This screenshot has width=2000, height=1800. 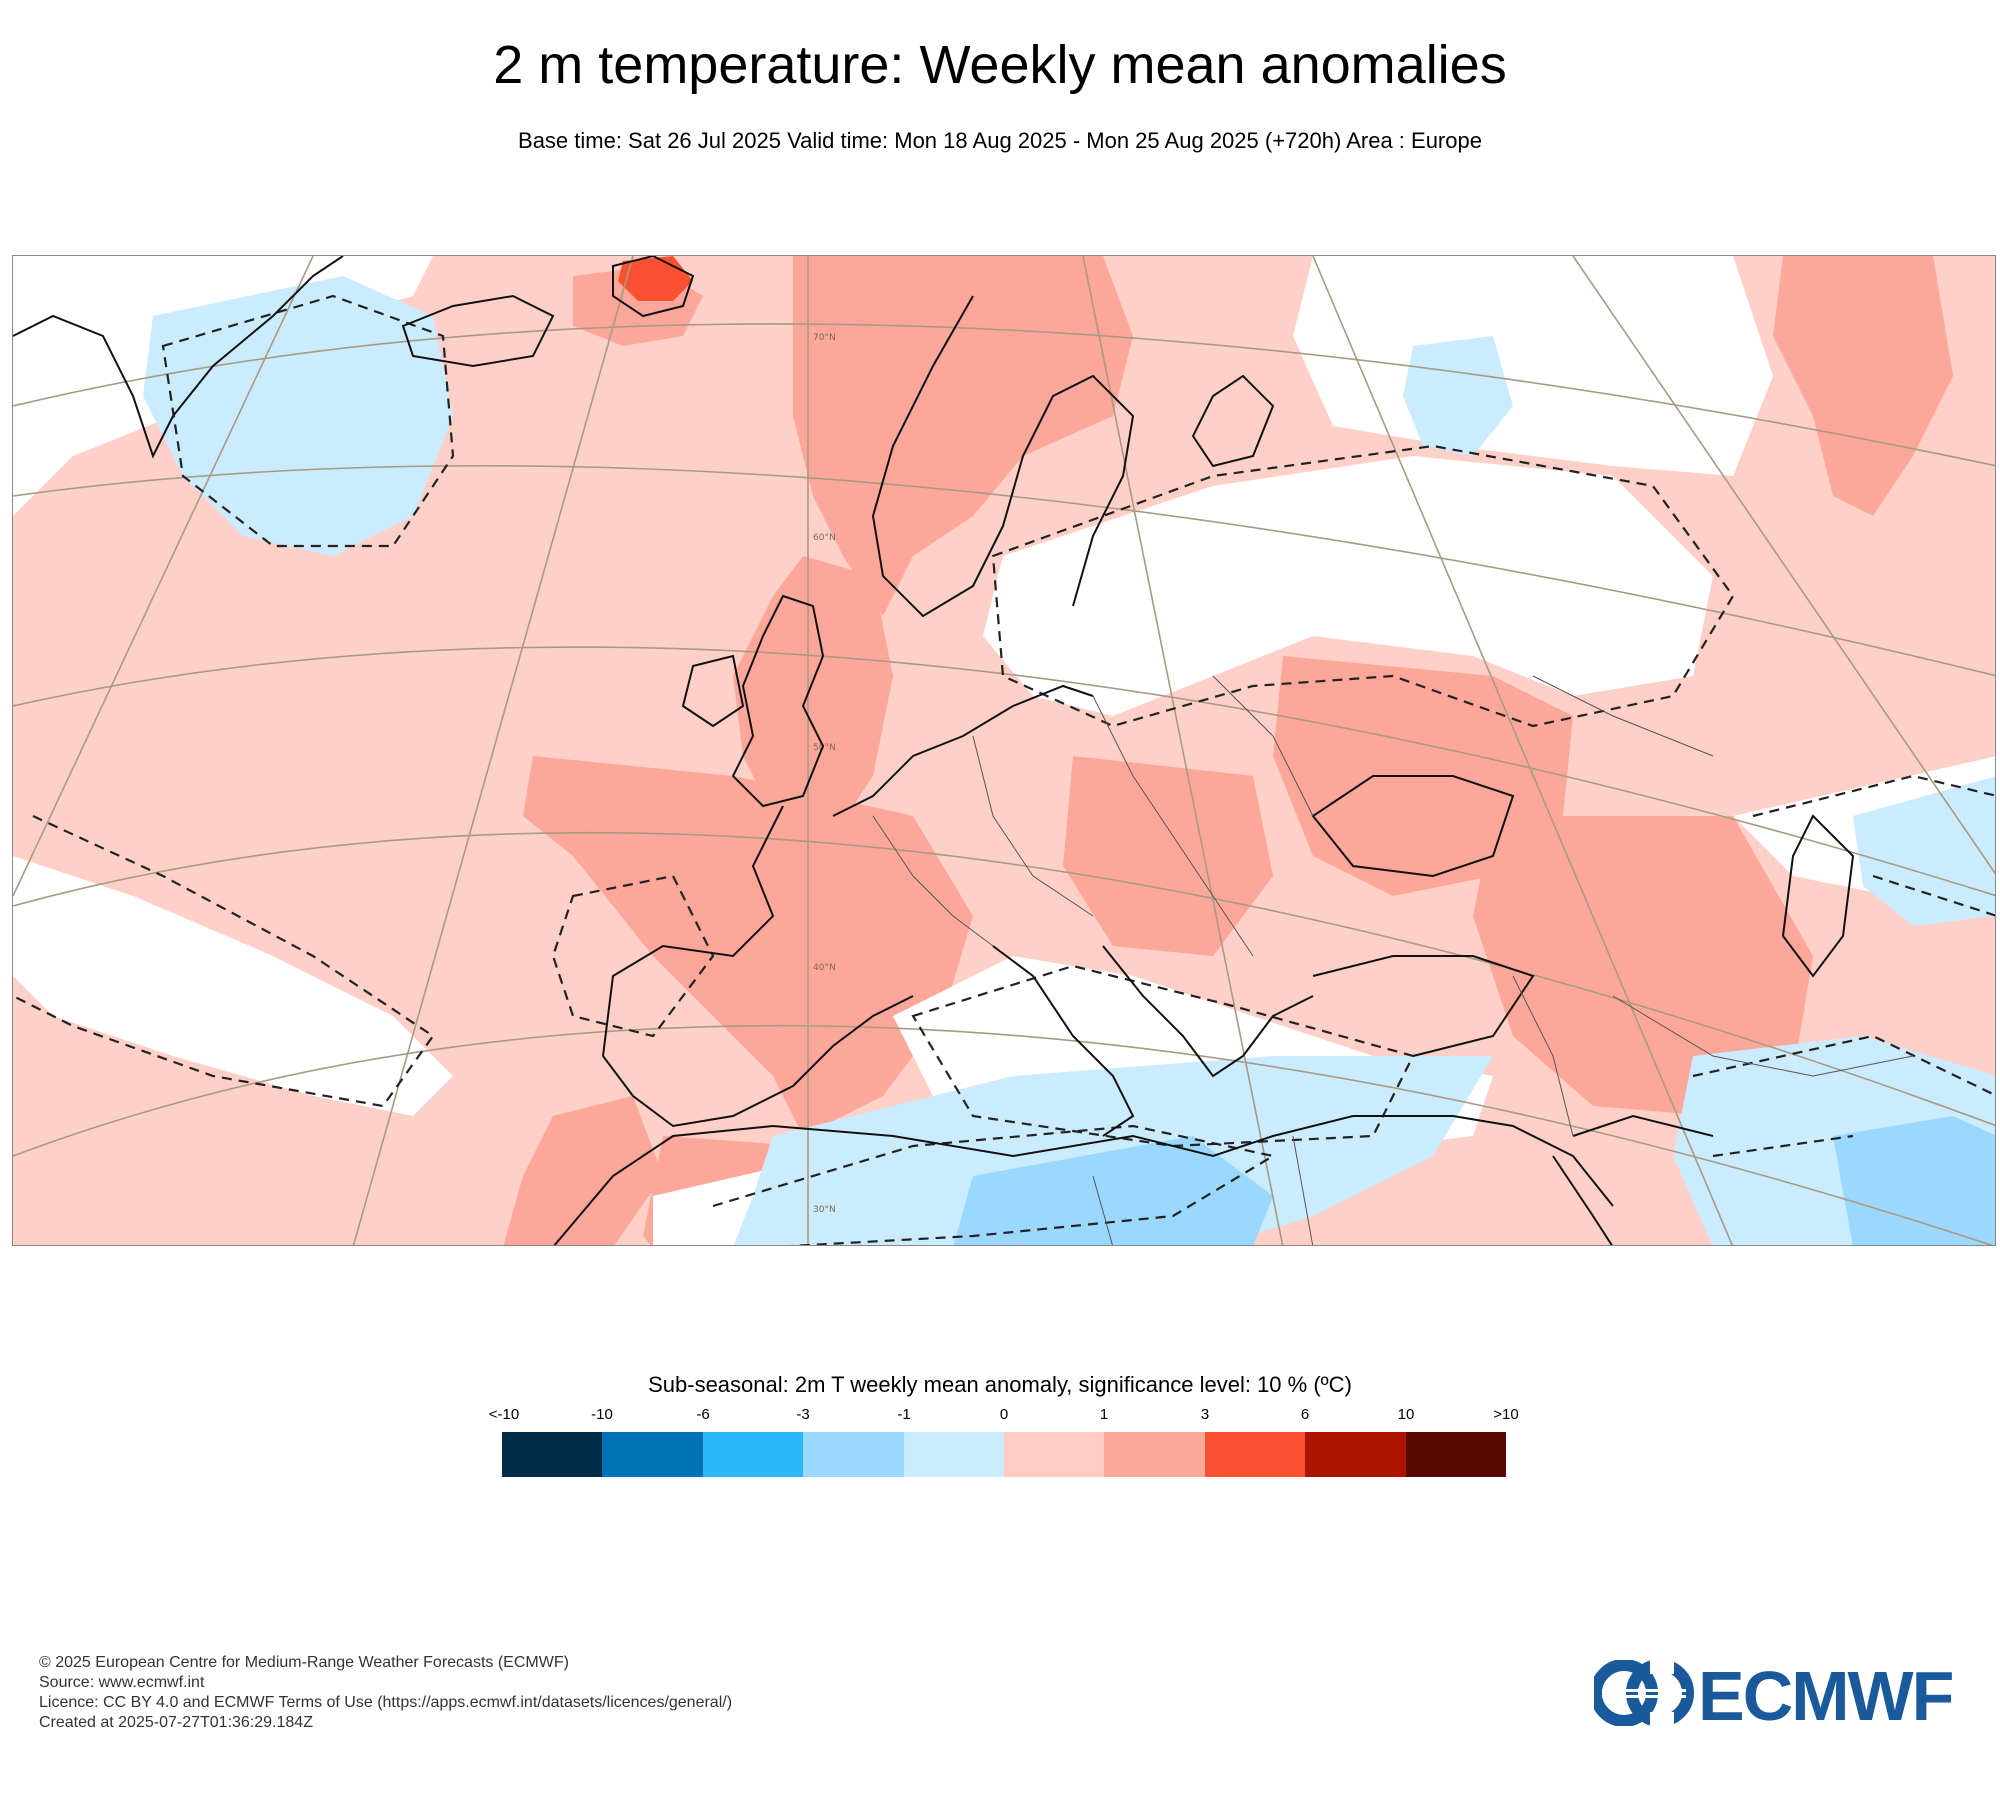 I want to click on coast-france-iberia, so click(x=757, y=966).